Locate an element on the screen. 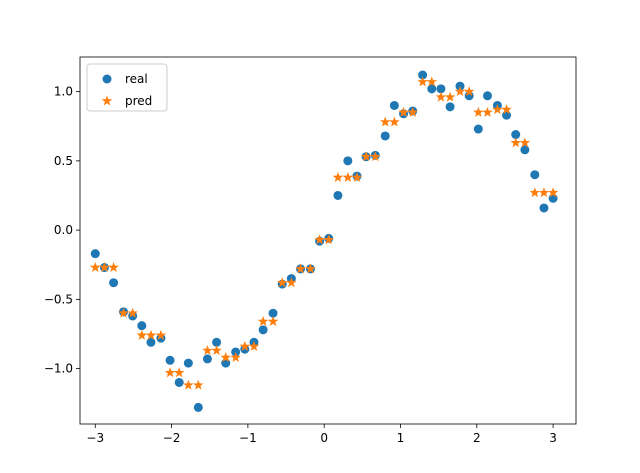 The image size is (640, 473). x-tick-label: −1 is located at coordinates (248, 438).